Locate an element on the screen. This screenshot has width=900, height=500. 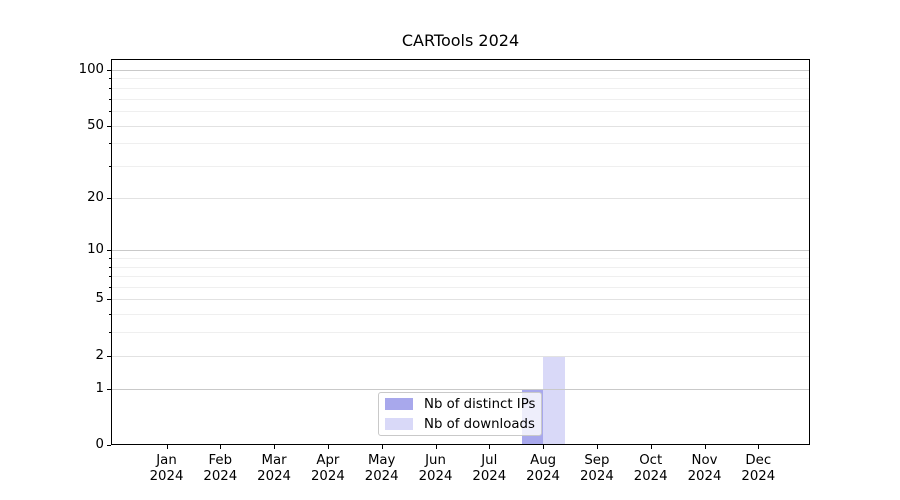
legend-swatch-distinct-ips is located at coordinates (399, 404).